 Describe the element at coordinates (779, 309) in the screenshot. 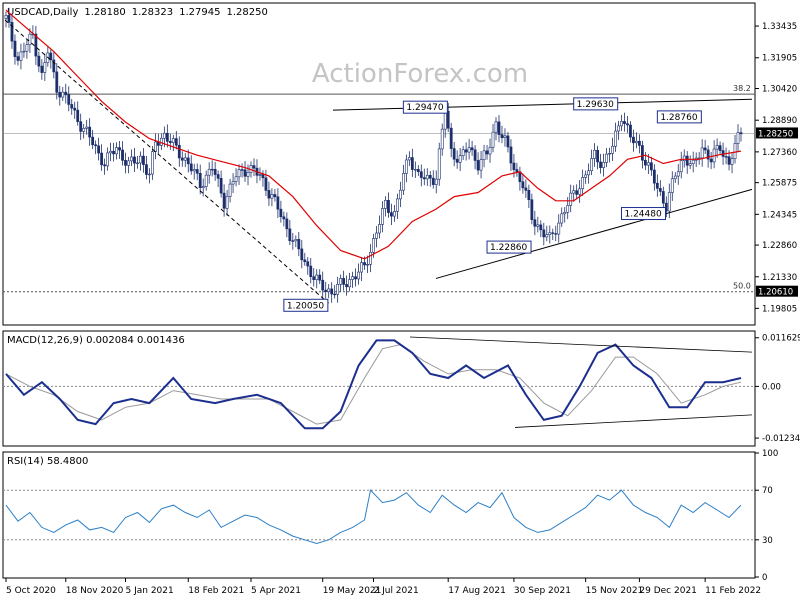

I see `price-y-tick-label: 1.19805` at that location.